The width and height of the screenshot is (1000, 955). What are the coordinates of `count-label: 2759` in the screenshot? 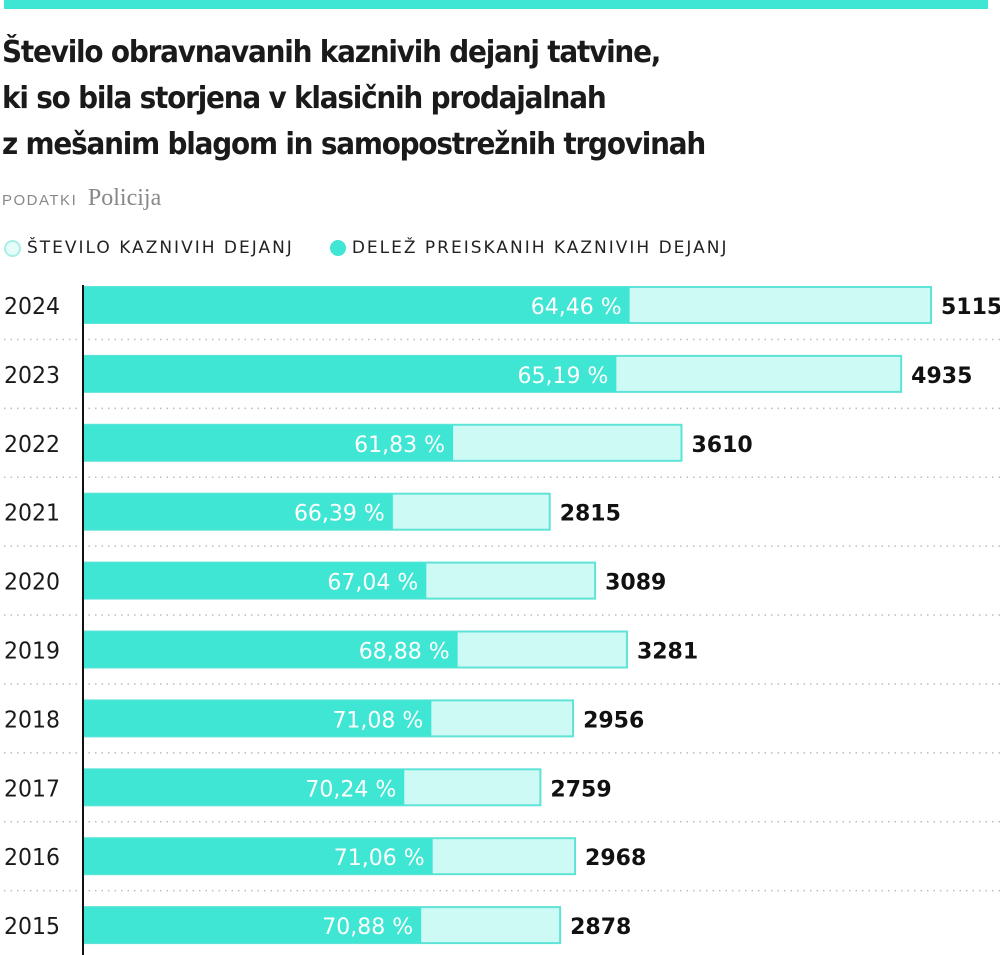 It's located at (580, 789).